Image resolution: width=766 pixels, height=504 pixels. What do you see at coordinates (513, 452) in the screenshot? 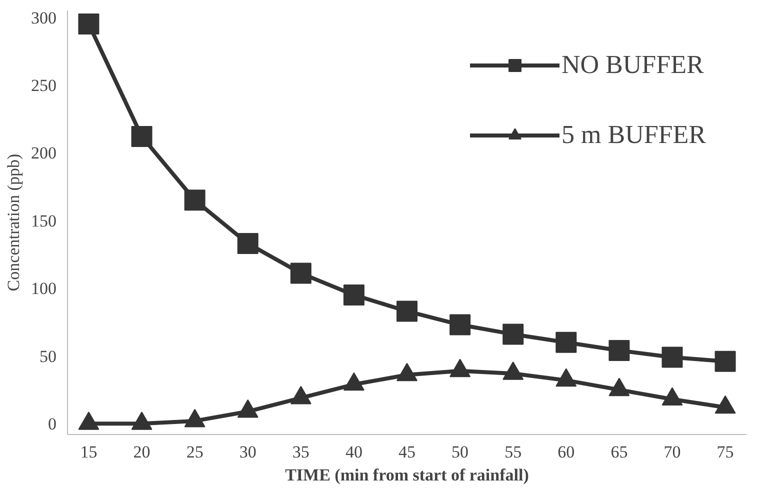
I see `x-tick-label: 55` at bounding box center [513, 452].